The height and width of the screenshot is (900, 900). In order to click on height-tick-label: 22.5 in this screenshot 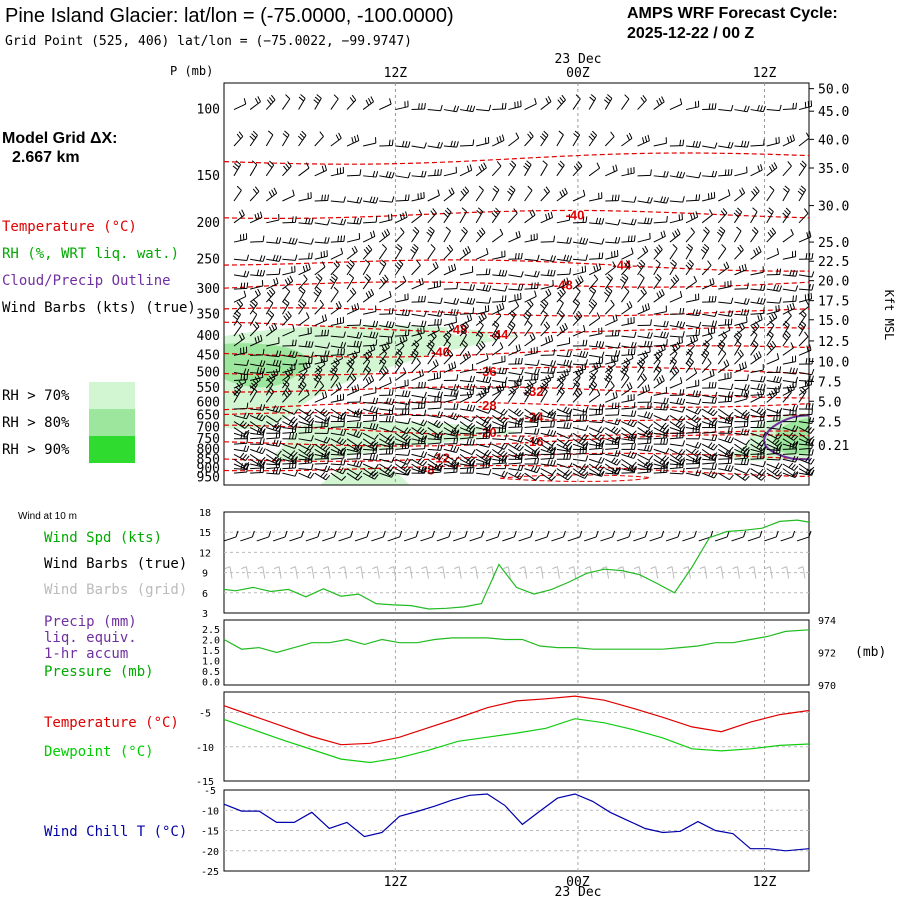, I will do `click(833, 262)`.